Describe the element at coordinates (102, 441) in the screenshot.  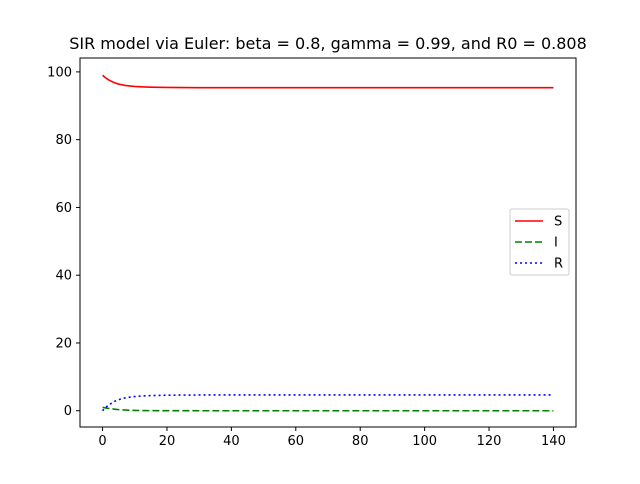
I see `x-tick-label: 0` at that location.